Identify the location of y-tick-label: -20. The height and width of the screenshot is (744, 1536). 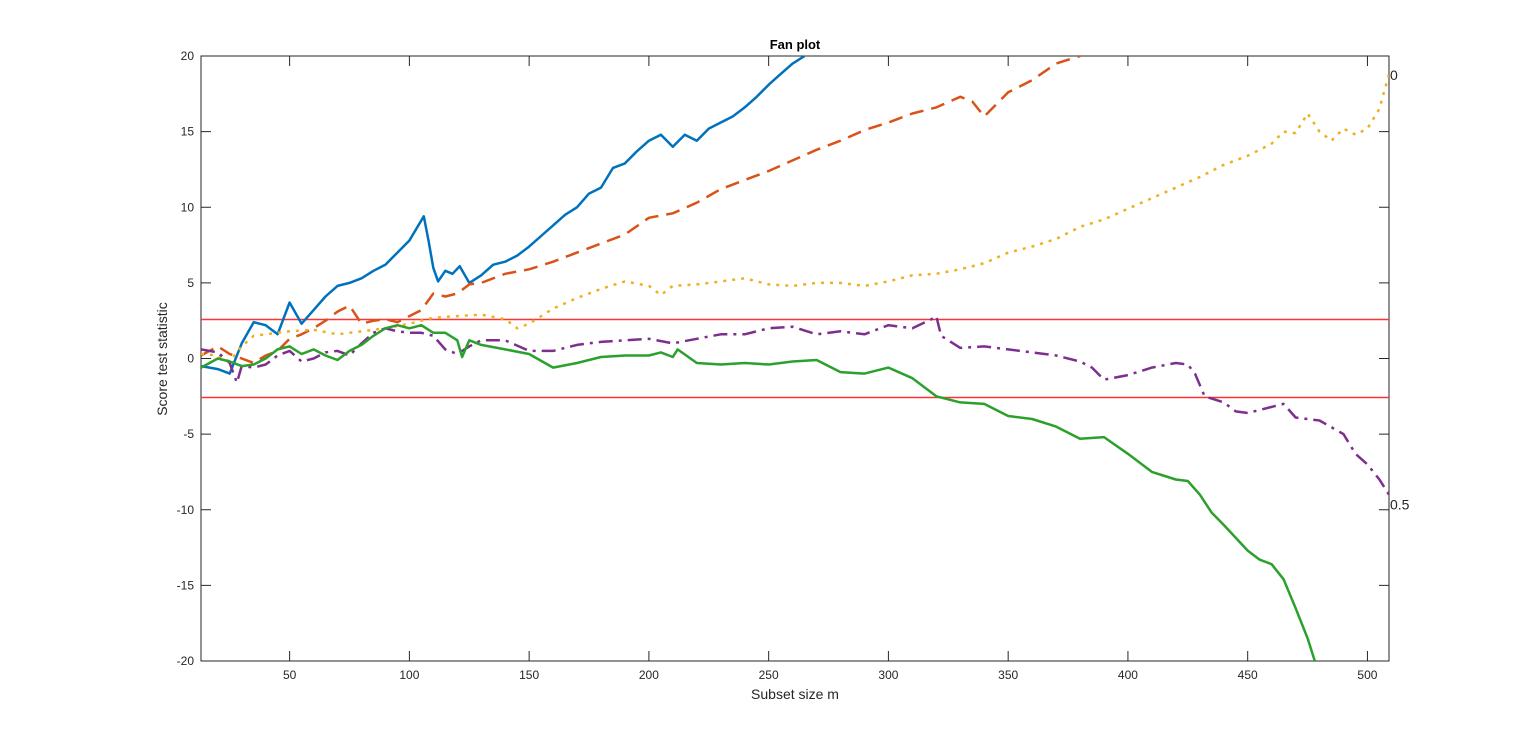
(186, 661).